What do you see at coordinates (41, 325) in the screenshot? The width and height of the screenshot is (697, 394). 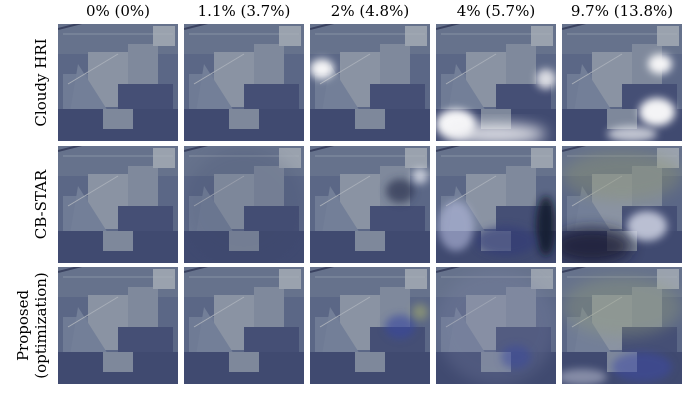 I see `row-label: (optimization)` at bounding box center [41, 325].